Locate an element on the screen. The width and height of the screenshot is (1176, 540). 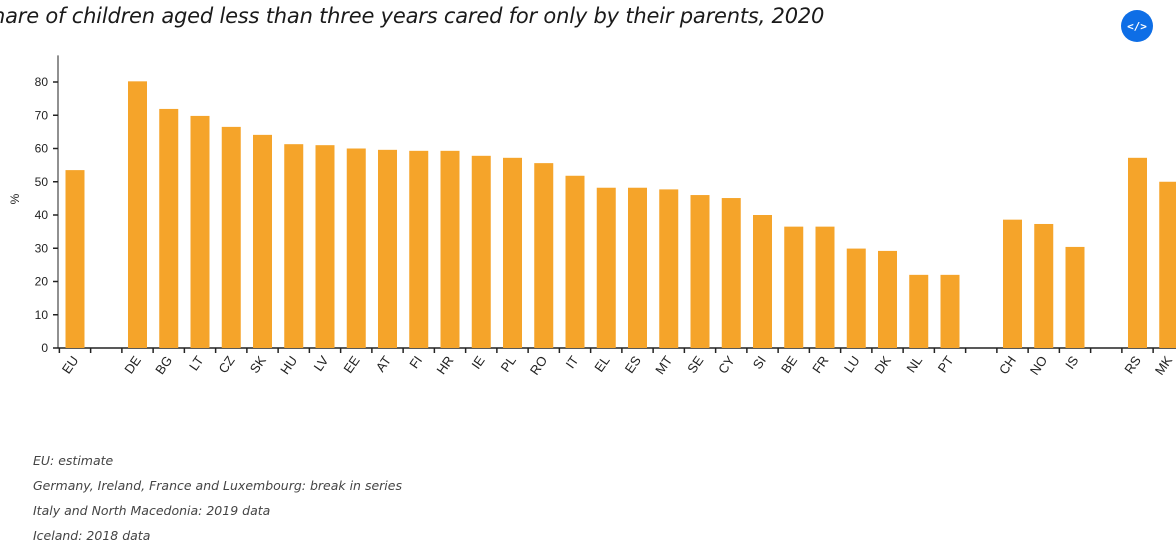
x-tick-label-lu: LU is located at coordinates (852, 364).